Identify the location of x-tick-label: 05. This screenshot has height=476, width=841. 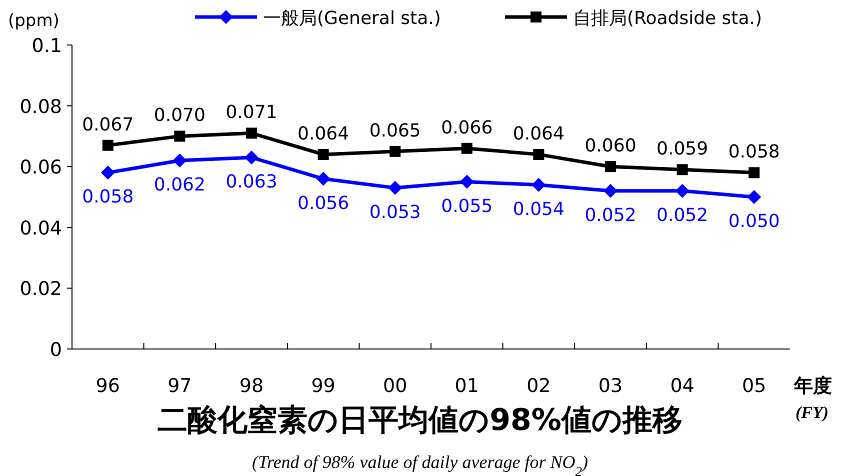
(754, 386).